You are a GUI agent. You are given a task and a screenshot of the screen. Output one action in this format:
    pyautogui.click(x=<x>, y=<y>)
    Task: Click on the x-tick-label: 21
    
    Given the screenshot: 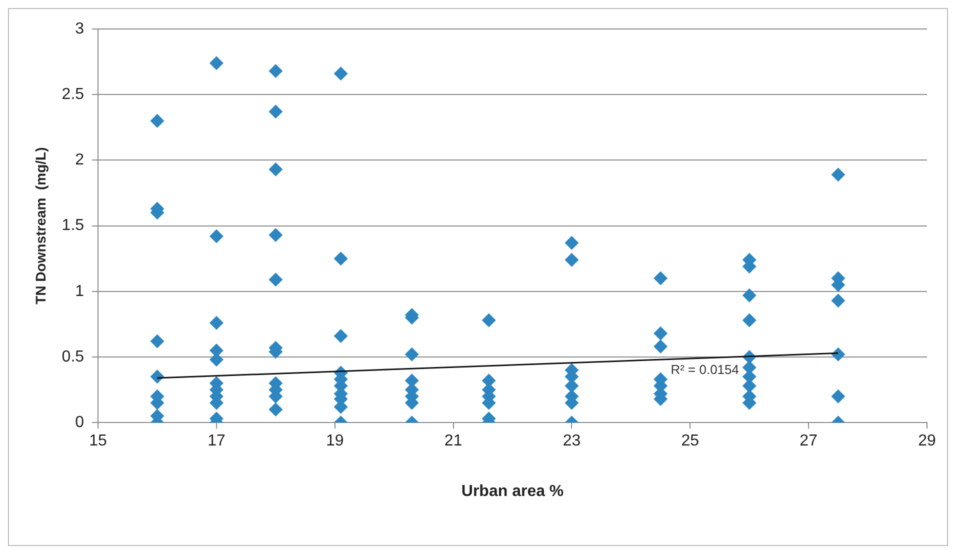 What is the action you would take?
    pyautogui.click(x=453, y=441)
    